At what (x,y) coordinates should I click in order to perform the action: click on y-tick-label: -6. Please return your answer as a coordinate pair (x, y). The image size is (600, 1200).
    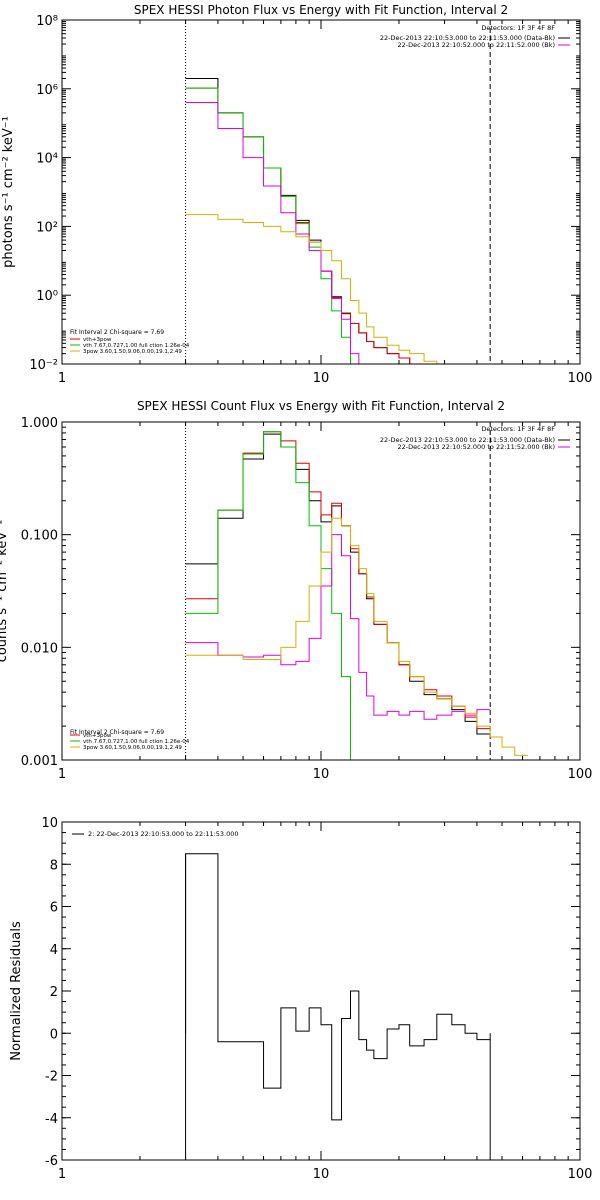
    Looking at the image, I should click on (51, 1161).